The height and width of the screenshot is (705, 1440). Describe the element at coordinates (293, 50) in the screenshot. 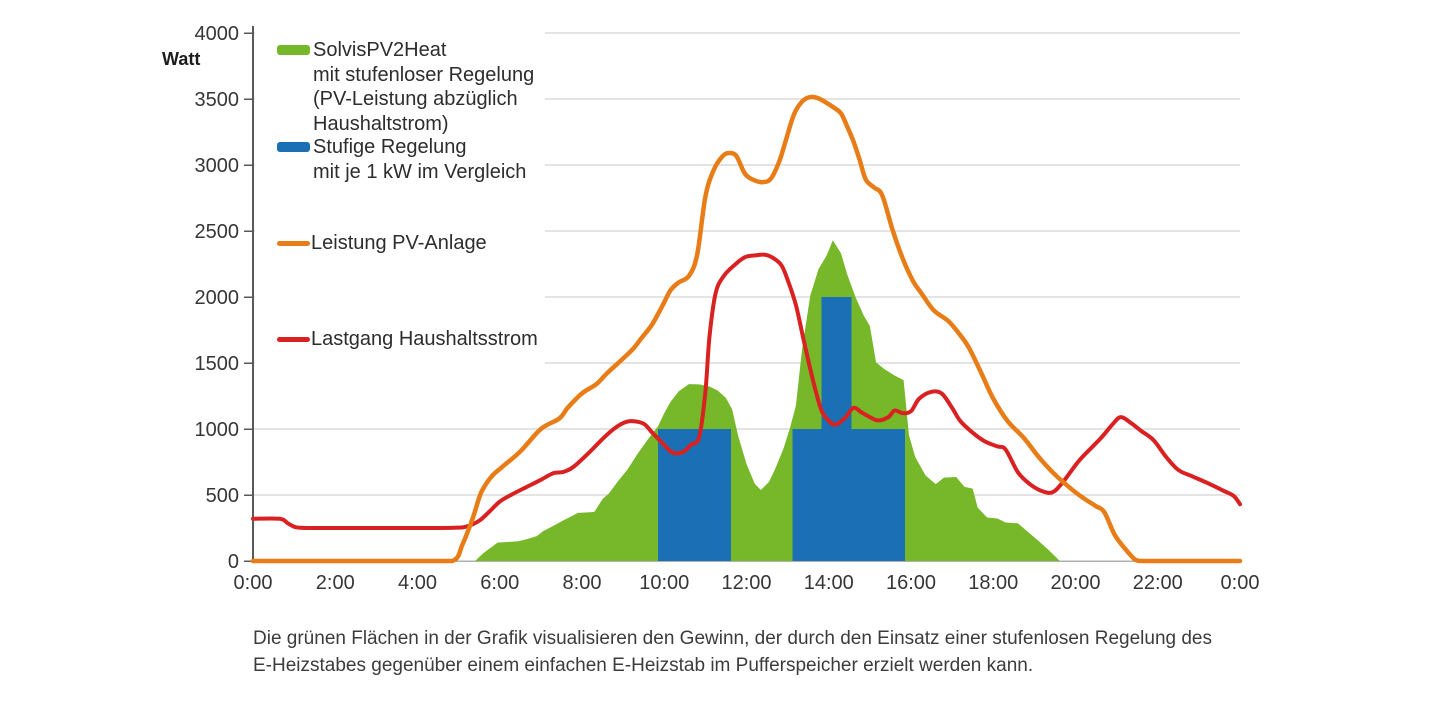

I see `green-area-swatch-icon` at that location.